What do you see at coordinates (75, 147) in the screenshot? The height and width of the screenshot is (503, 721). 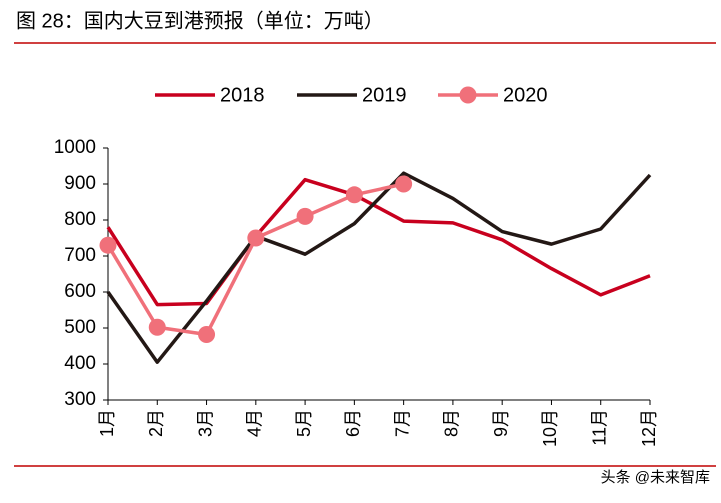 I see `y-tick-label: 1000` at bounding box center [75, 147].